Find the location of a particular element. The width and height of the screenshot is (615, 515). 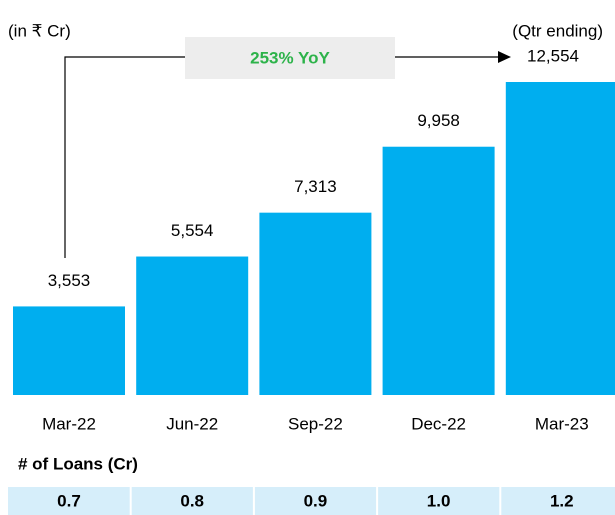

table-cell: 1.2 is located at coordinates (562, 500).